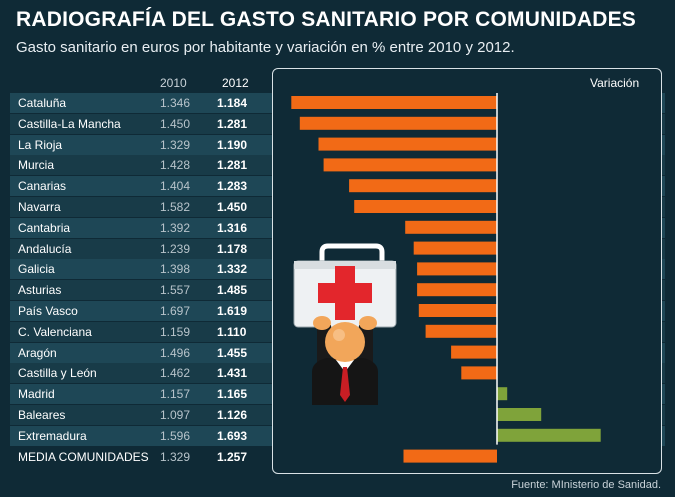 The image size is (675, 497). I want to click on value-2010: 1.596, so click(175, 435).